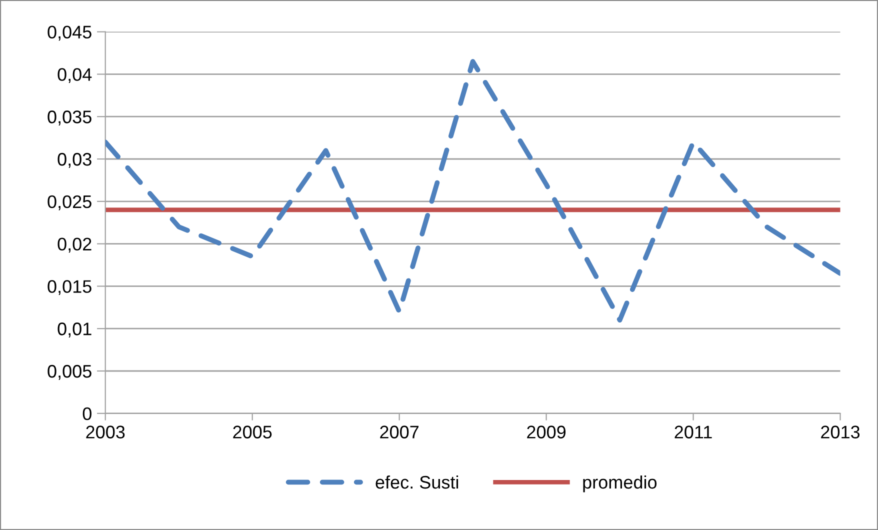 This screenshot has width=878, height=530. What do you see at coordinates (75, 245) in the screenshot?
I see `y-tick-label: 0,02` at bounding box center [75, 245].